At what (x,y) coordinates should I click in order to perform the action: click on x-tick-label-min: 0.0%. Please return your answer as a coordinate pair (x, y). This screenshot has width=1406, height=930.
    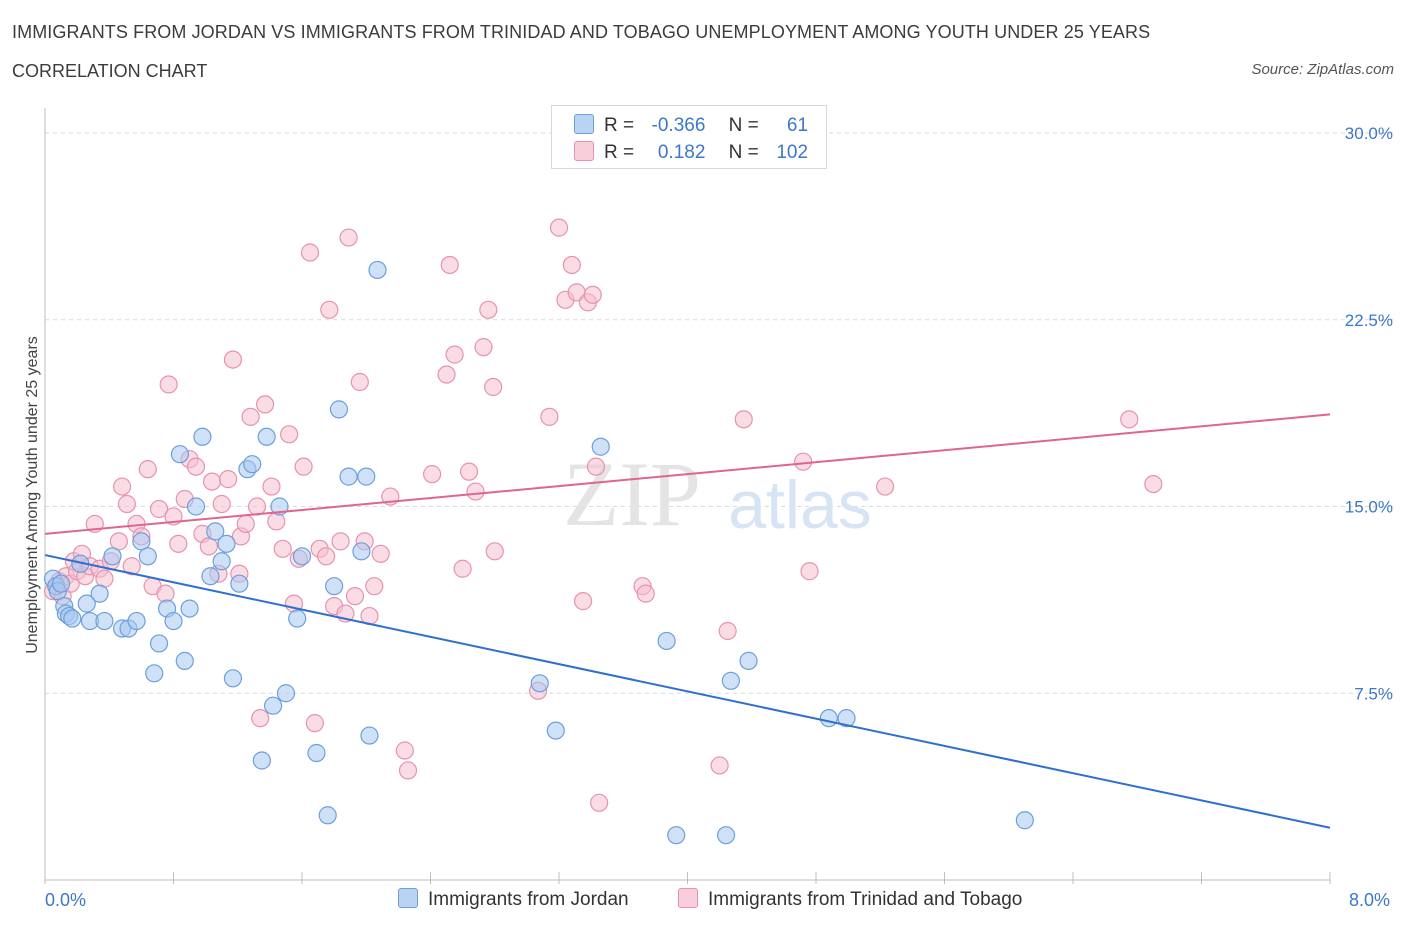
    Looking at the image, I should click on (66, 900).